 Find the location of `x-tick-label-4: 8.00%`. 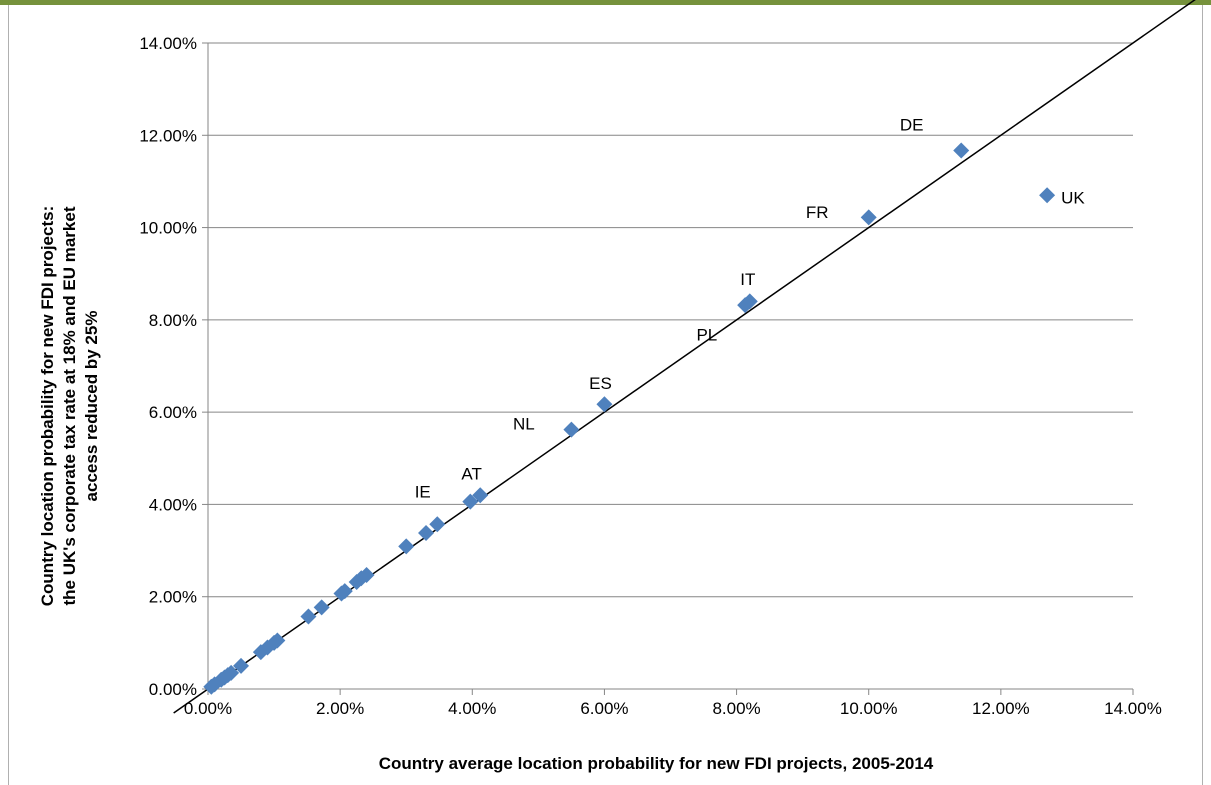

x-tick-label-4: 8.00% is located at coordinates (736, 708).